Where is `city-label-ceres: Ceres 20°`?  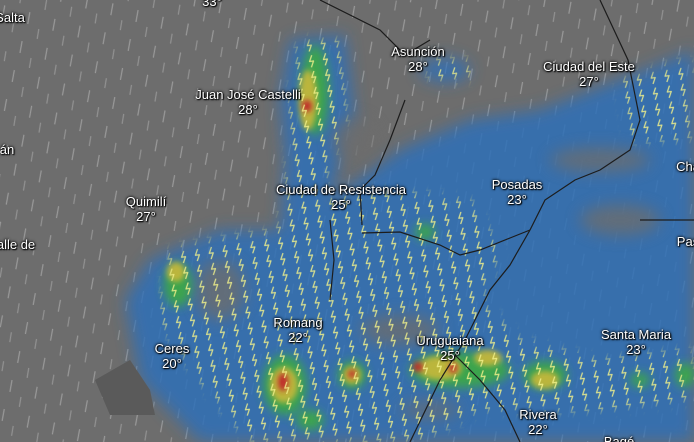
city-label-ceres: Ceres 20° is located at coordinates (172, 356).